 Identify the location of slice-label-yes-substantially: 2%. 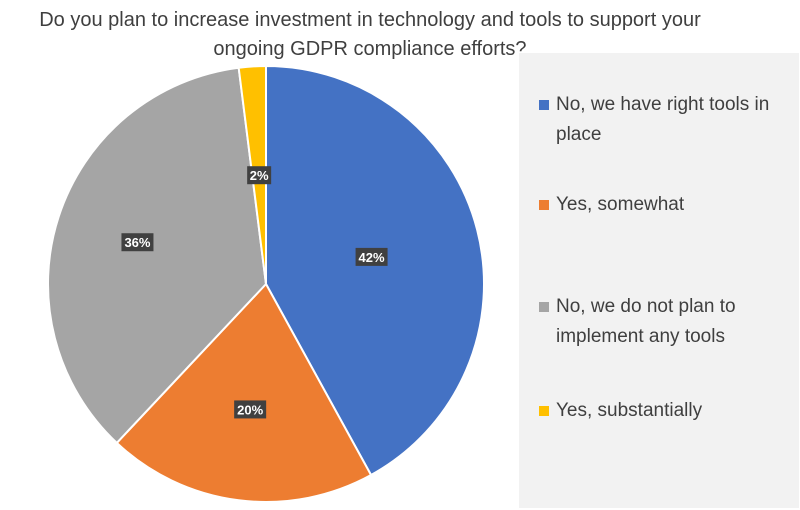
(259, 175).